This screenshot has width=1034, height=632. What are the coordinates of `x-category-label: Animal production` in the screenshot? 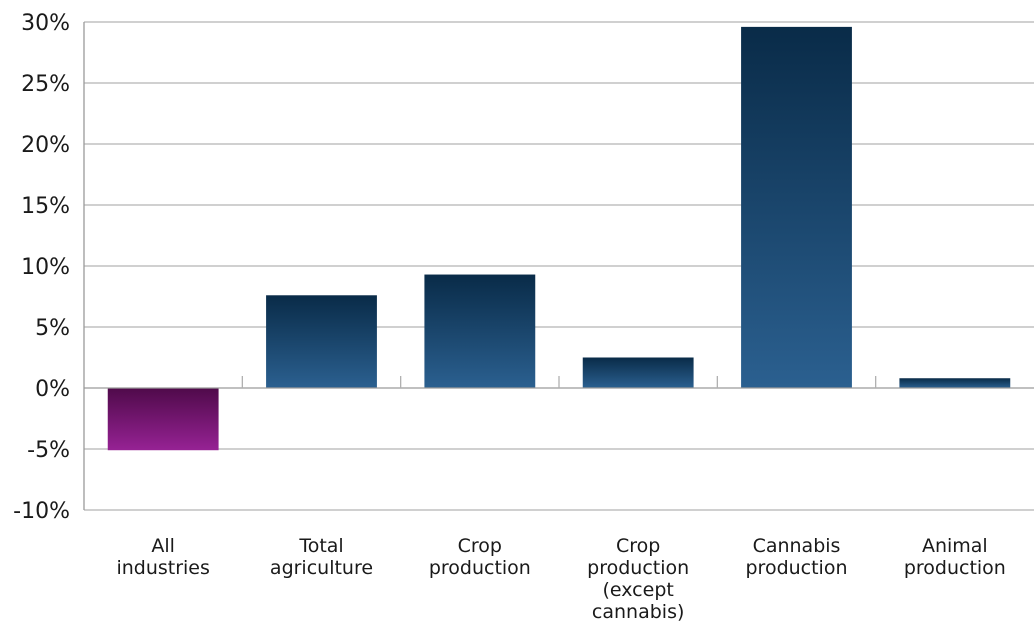 It's located at (955, 557).